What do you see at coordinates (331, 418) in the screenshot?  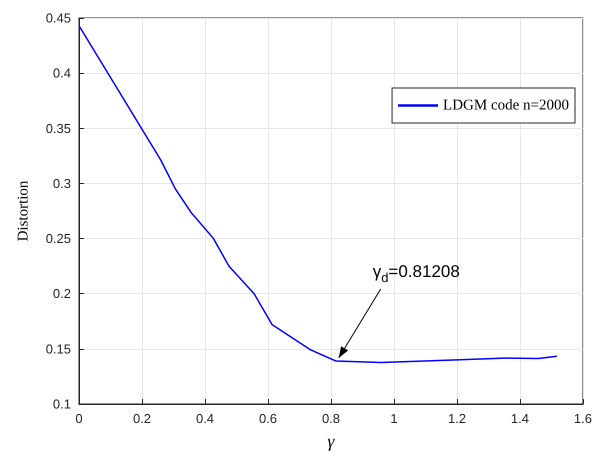 I see `x-tick-label: 0.8` at bounding box center [331, 418].